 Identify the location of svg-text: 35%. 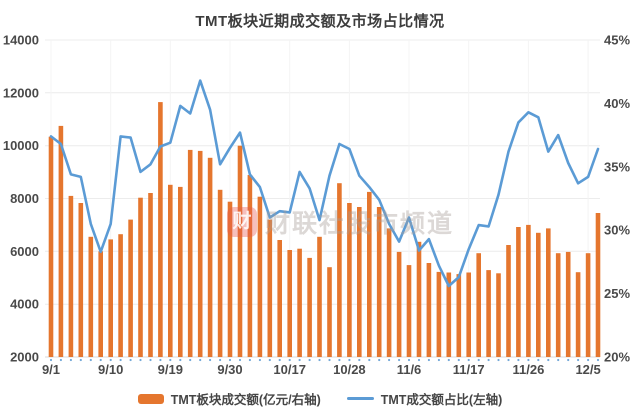
(617, 166).